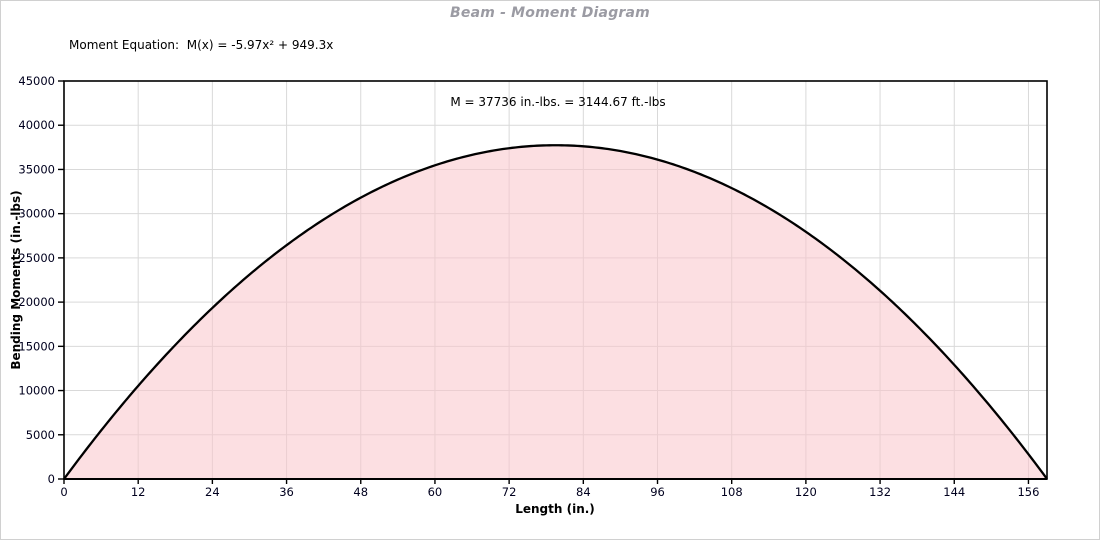  What do you see at coordinates (36, 81) in the screenshot?
I see `y-tick-label: 45000` at bounding box center [36, 81].